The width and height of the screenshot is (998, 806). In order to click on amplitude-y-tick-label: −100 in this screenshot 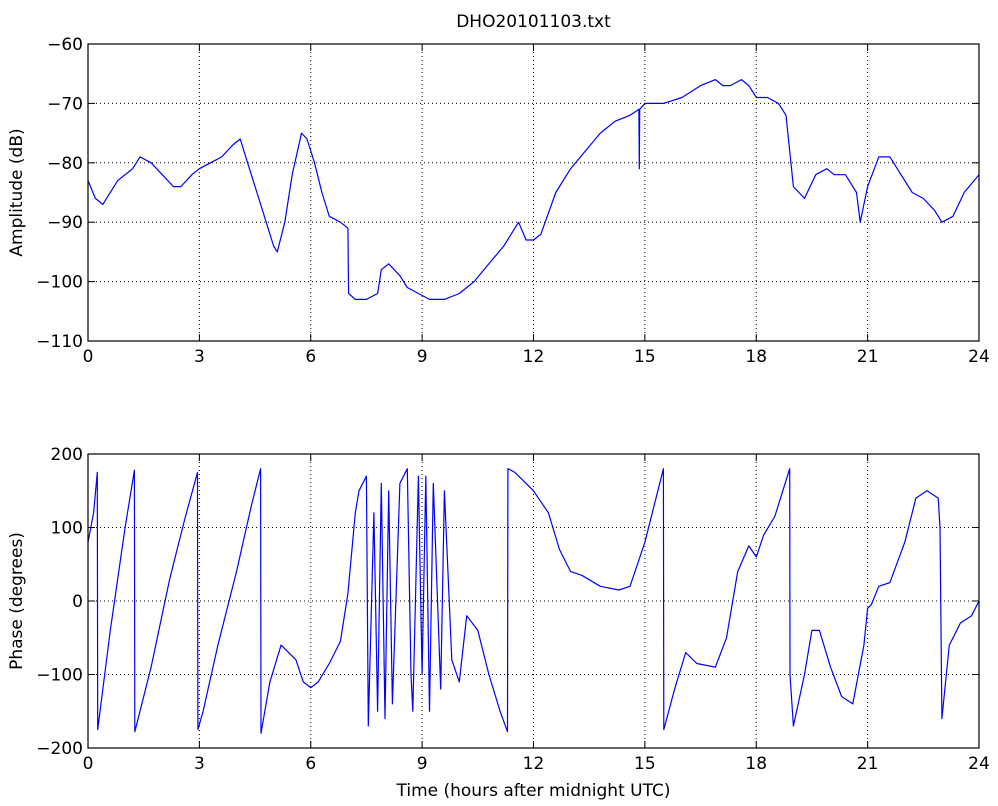, I will do `click(59, 283)`.